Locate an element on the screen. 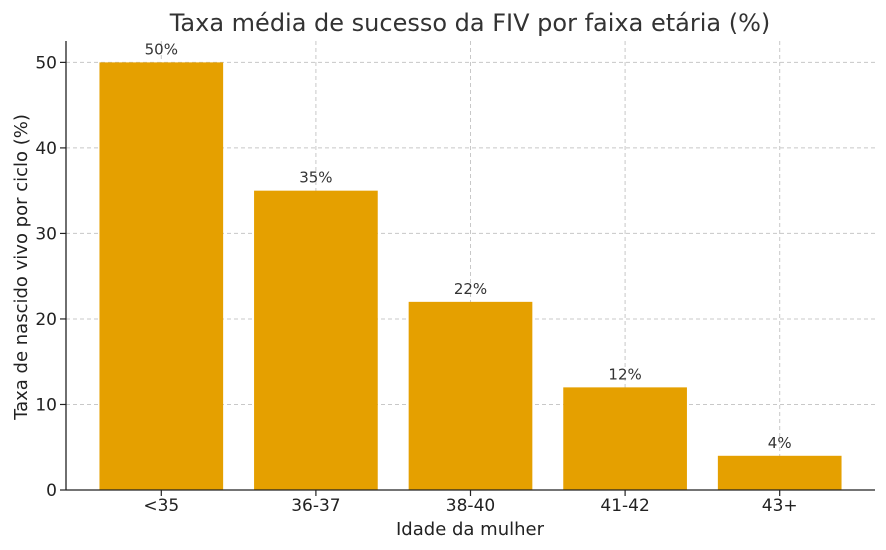 This screenshot has width=886, height=550. bar-data-label: 35% is located at coordinates (315, 178).